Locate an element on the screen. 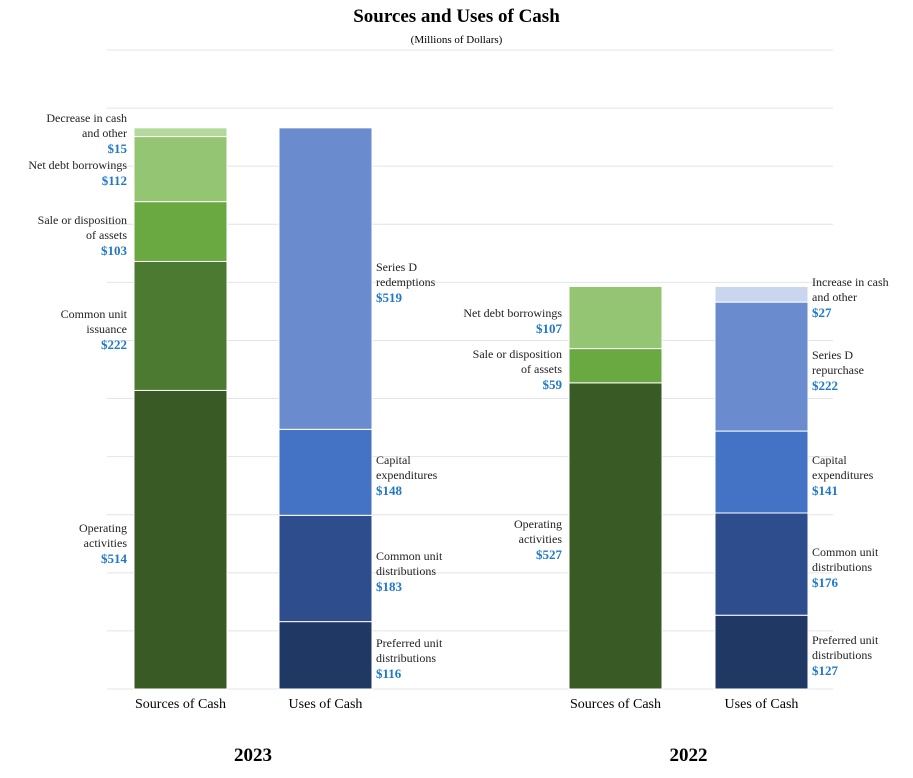  segment-label: Net debt borrowings $107 is located at coordinates (512, 321).